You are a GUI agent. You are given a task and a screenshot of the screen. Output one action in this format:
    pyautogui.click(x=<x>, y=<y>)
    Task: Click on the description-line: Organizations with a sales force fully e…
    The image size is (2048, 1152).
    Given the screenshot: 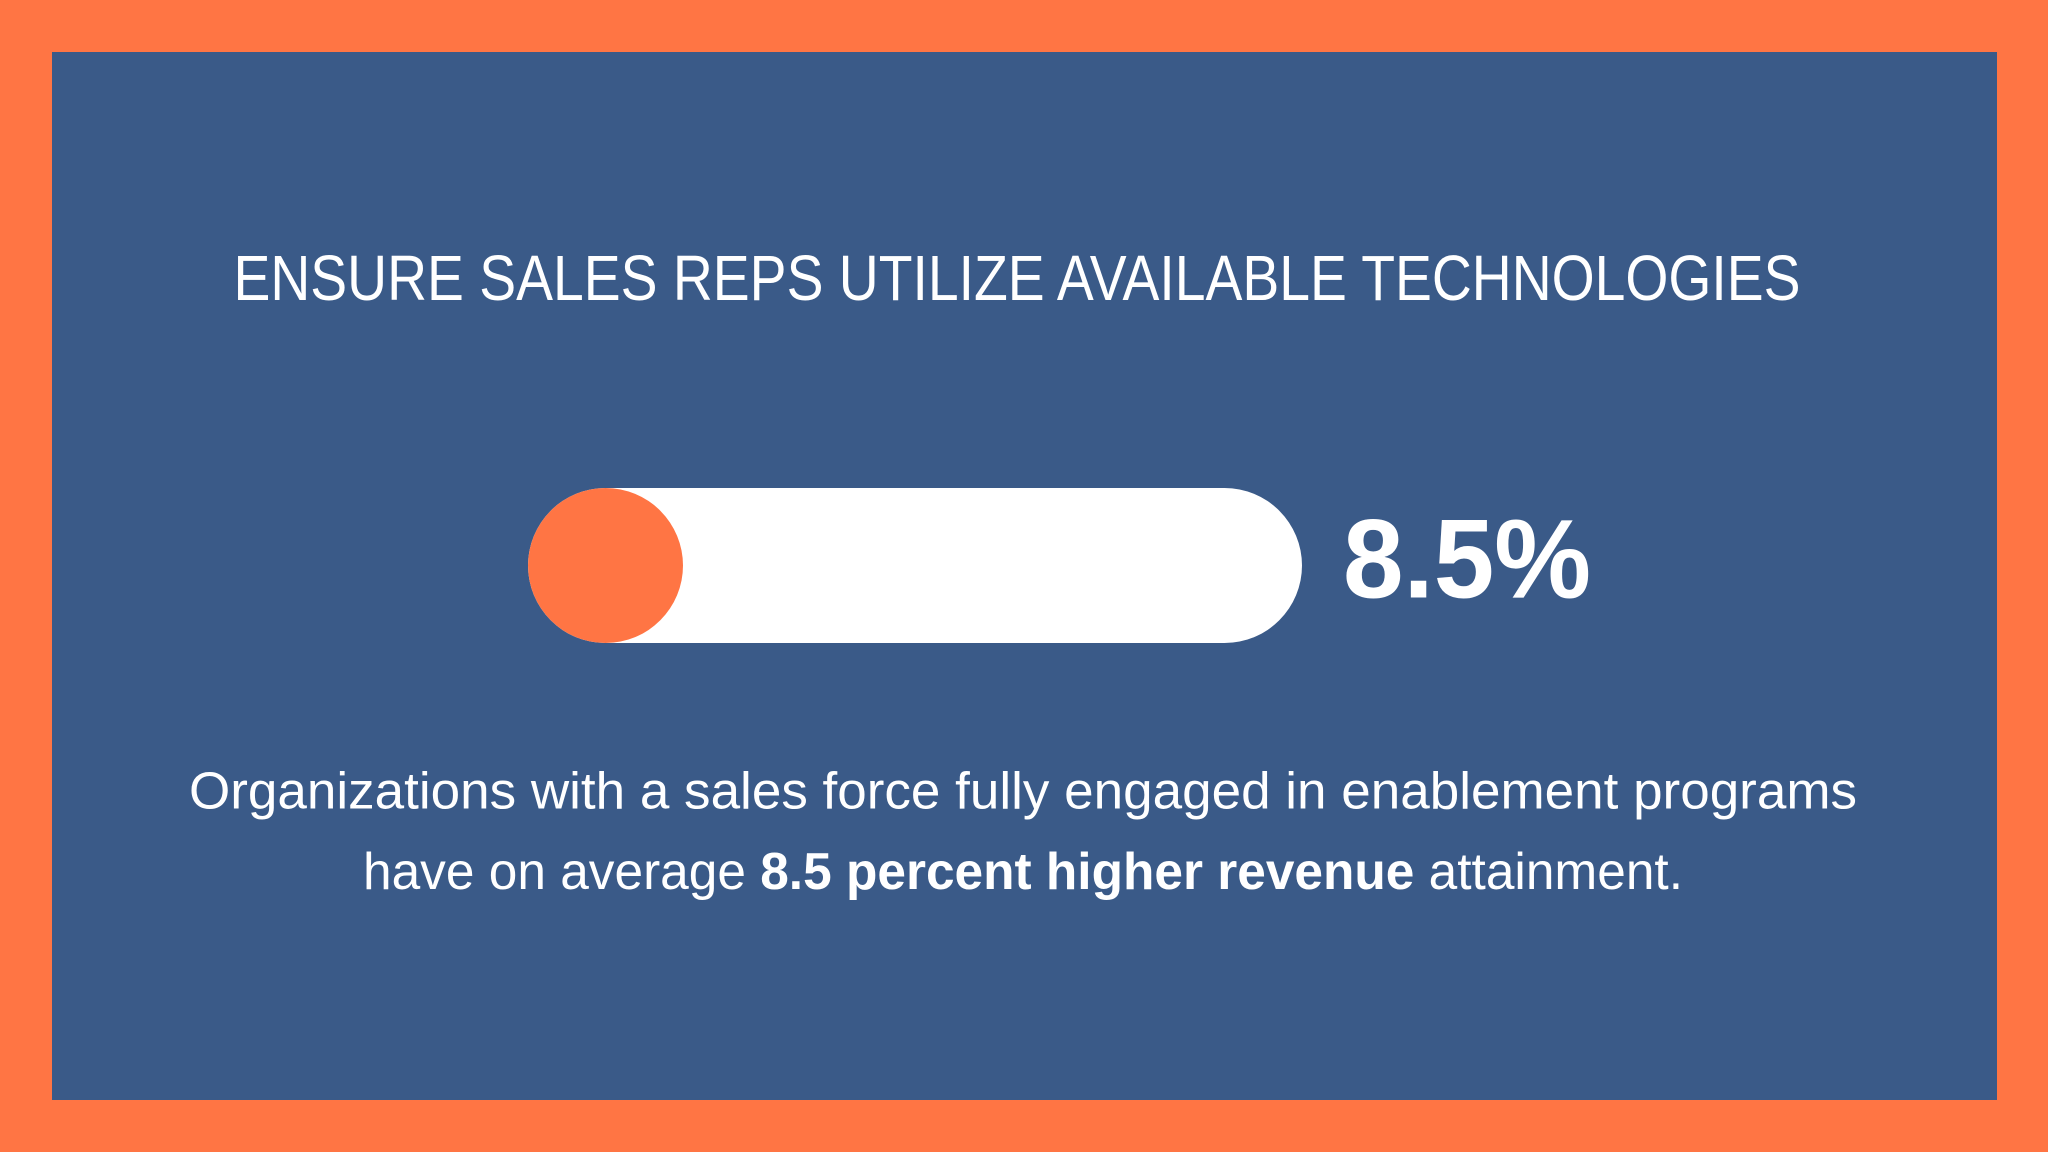 What is the action you would take?
    pyautogui.click(x=1023, y=792)
    